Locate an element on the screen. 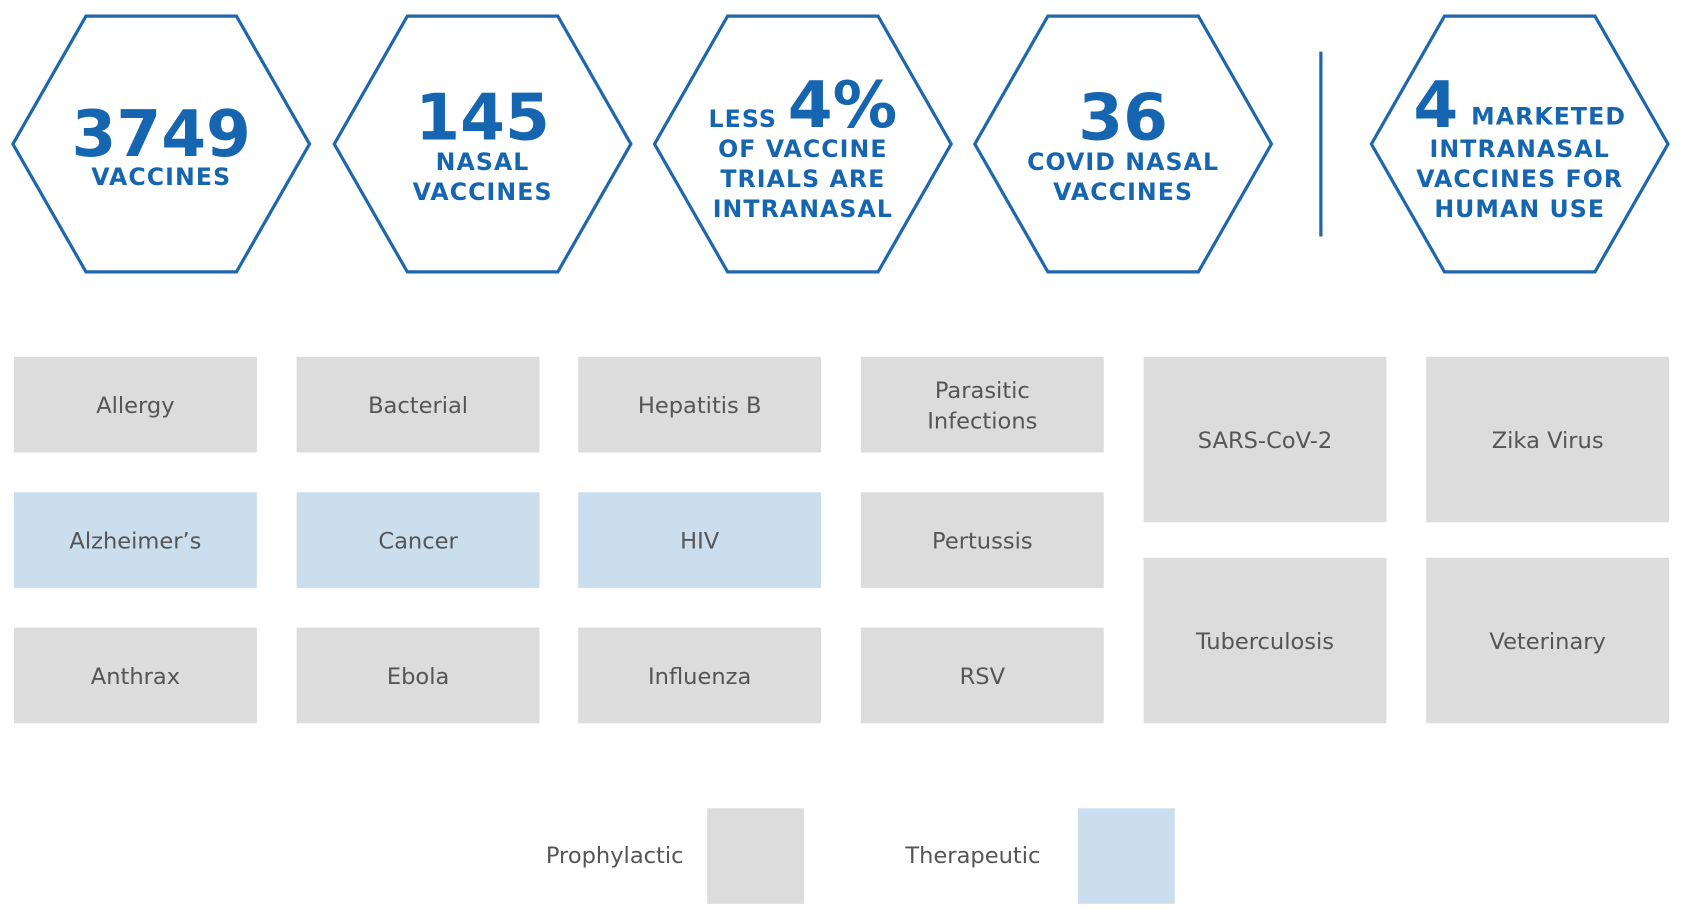 The width and height of the screenshot is (1682, 920). category-label: HIV is located at coordinates (700, 542).